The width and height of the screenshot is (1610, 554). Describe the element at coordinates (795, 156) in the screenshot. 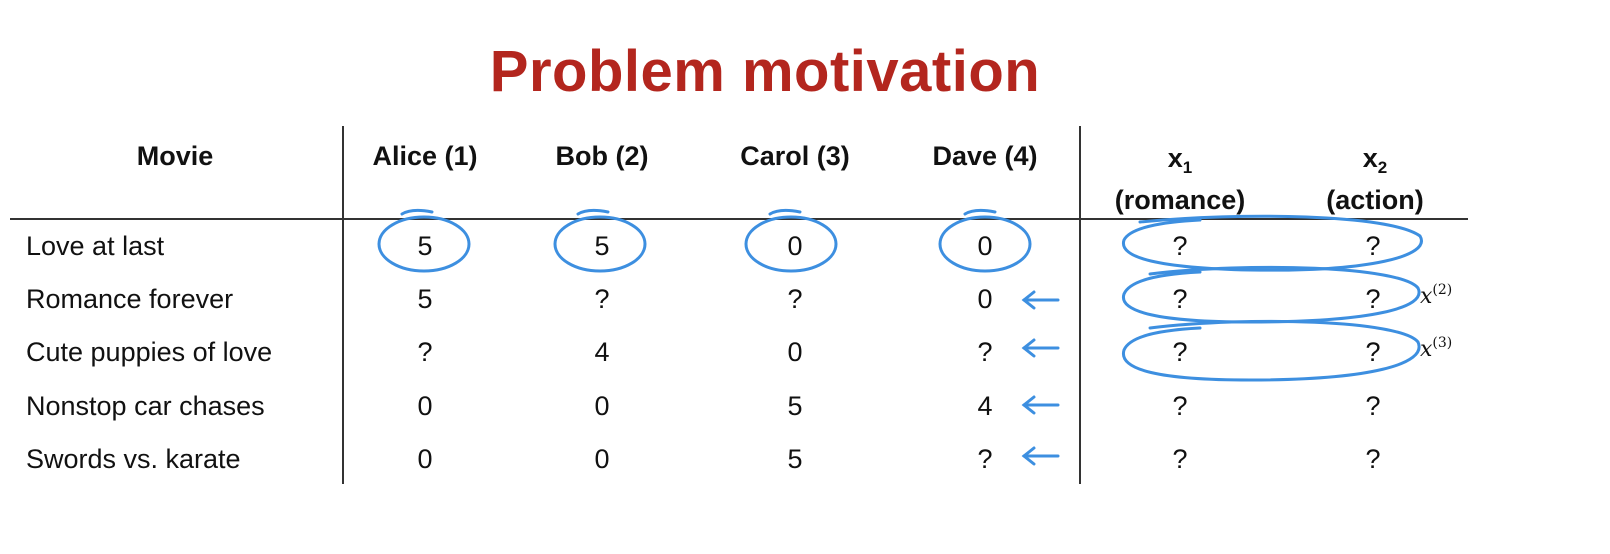

I see `header-carol: Carol (3)` at that location.